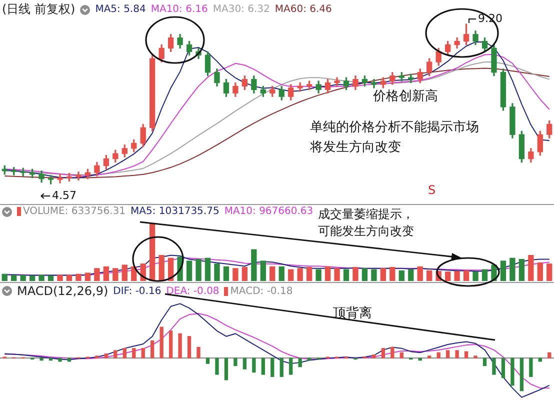 This screenshot has height=404, width=554. Describe the element at coordinates (366, 214) in the screenshot. I see `text: 成交量萎缩提示，` at that location.